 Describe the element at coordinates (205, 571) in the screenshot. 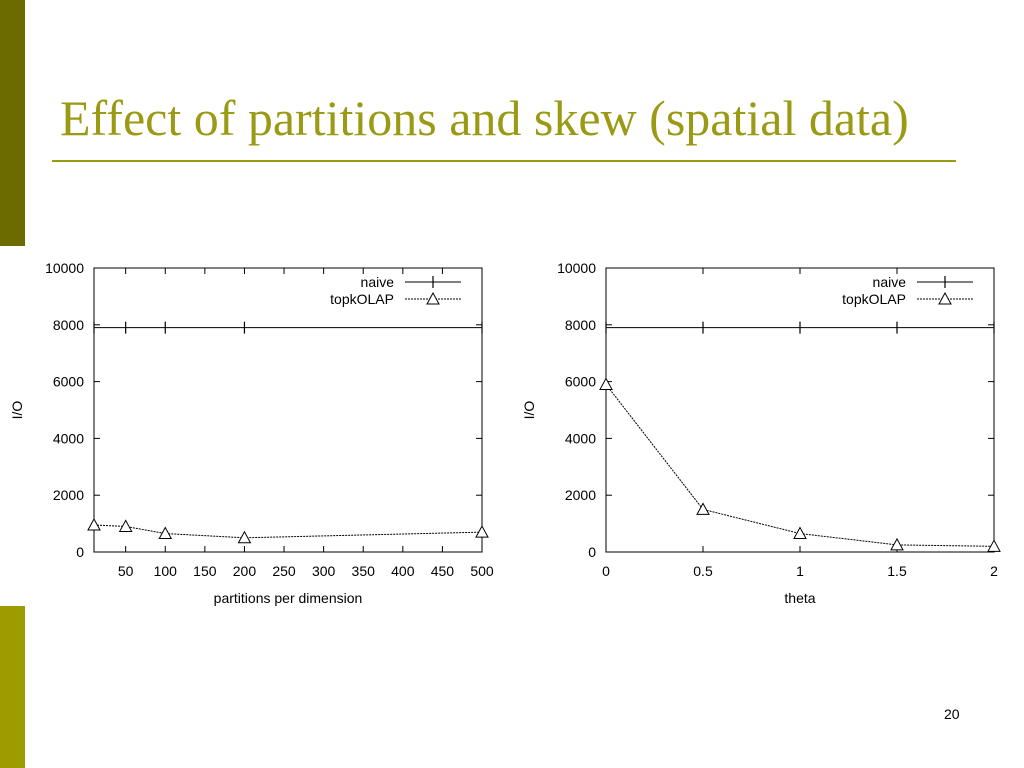

I see `x-tick-label: 150` at that location.